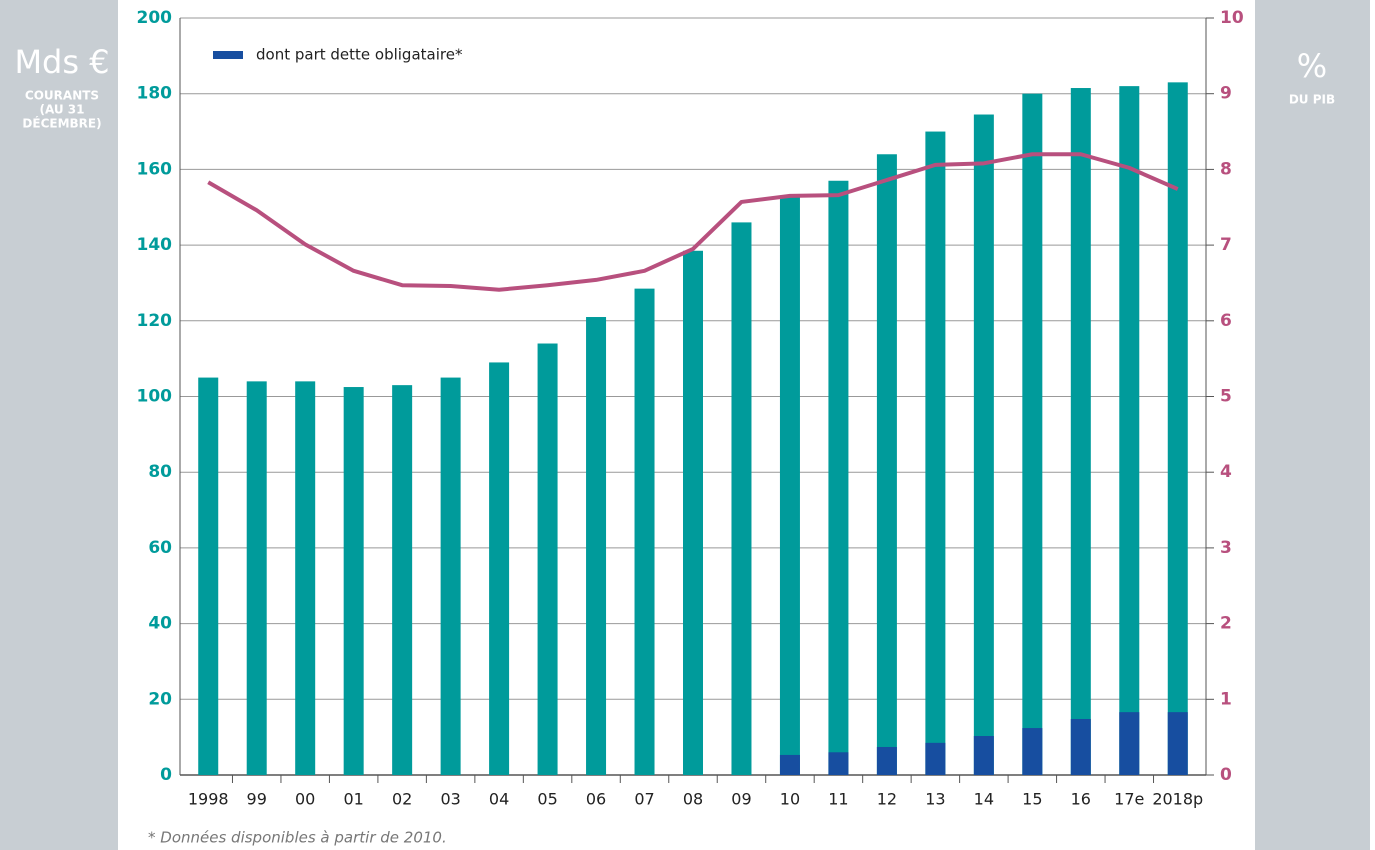 The image size is (1375, 850). What do you see at coordinates (935, 799) in the screenshot?
I see `x-tick-label: 13` at bounding box center [935, 799].